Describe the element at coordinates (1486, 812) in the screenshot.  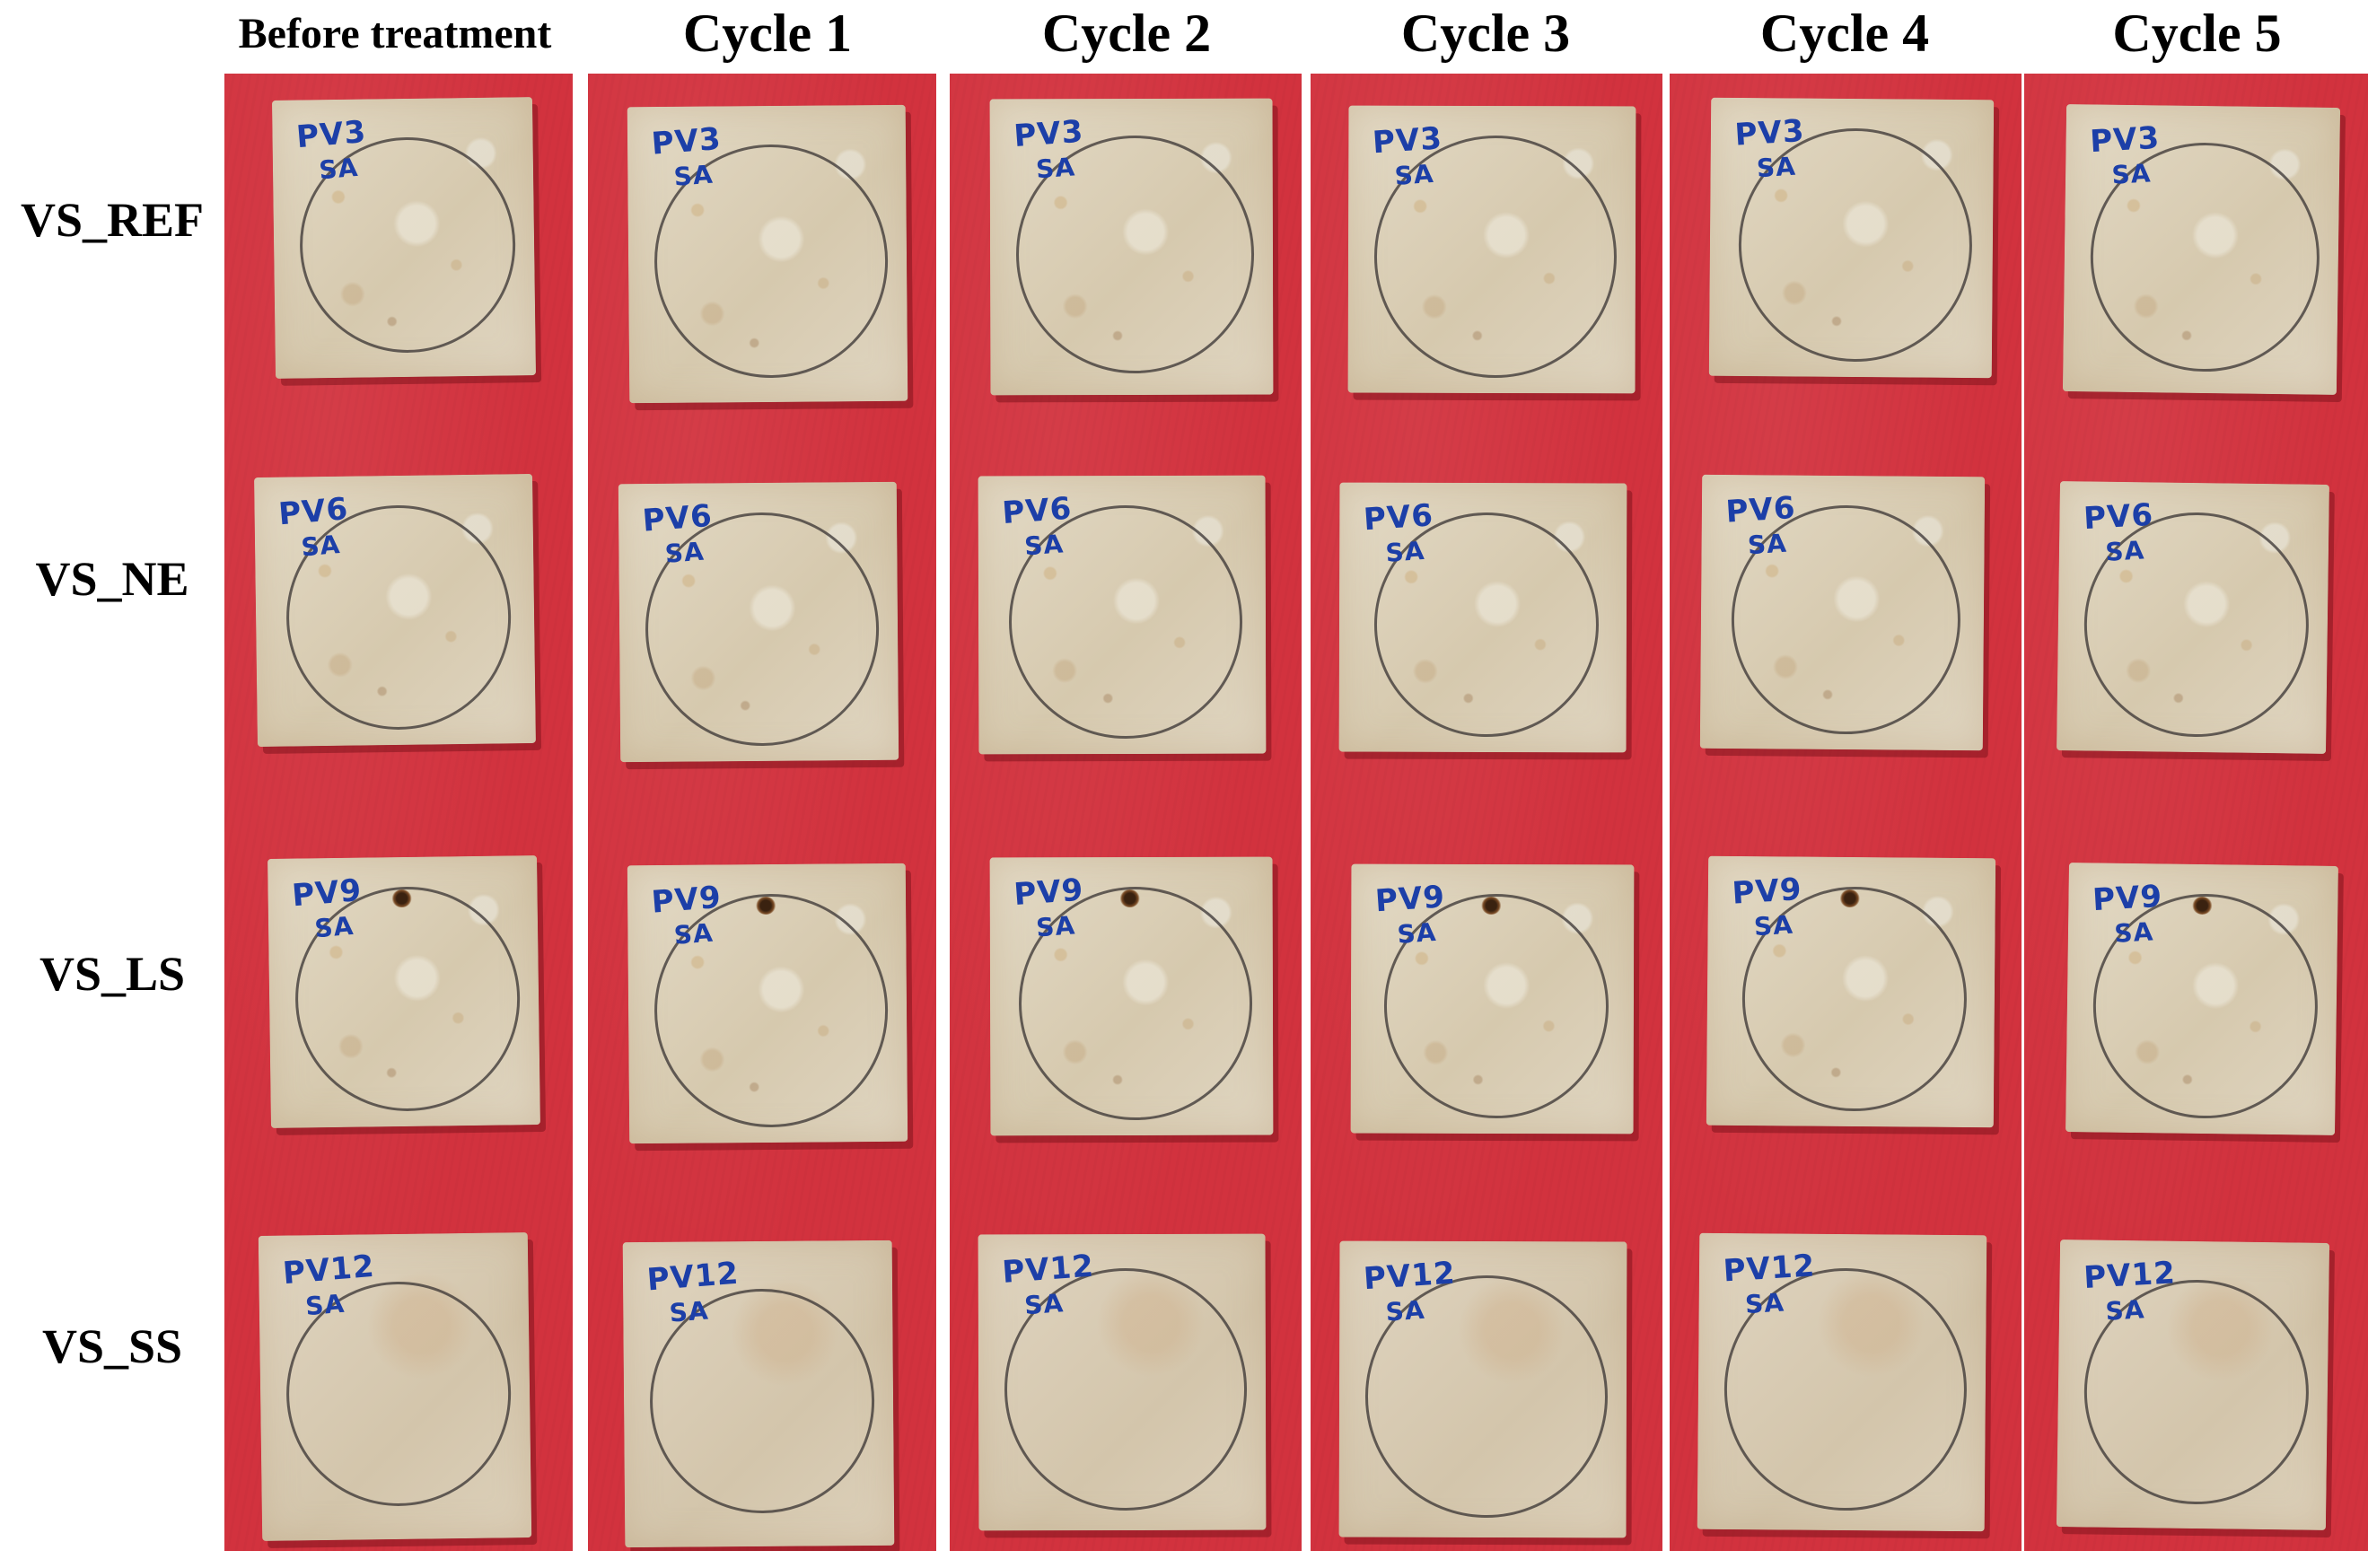
I see `photo-panel-cycle-3: PV3 SA PV6 SA PV9 SA PV12 SA` at that location.